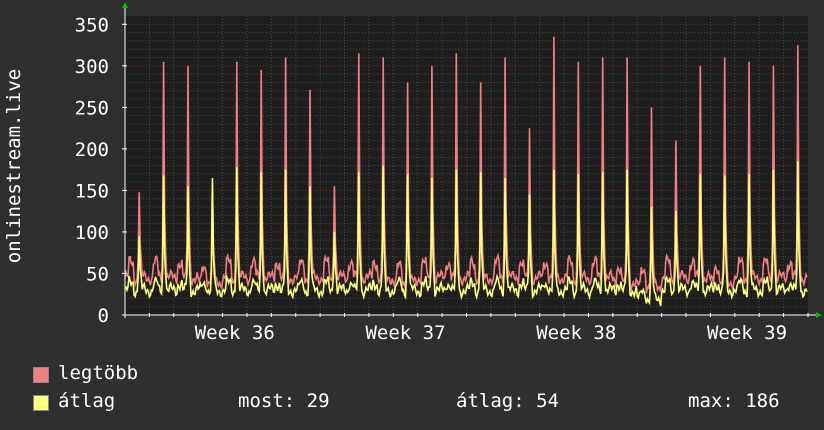  Describe the element at coordinates (734, 401) in the screenshot. I see `stat-max: max: 186` at that location.